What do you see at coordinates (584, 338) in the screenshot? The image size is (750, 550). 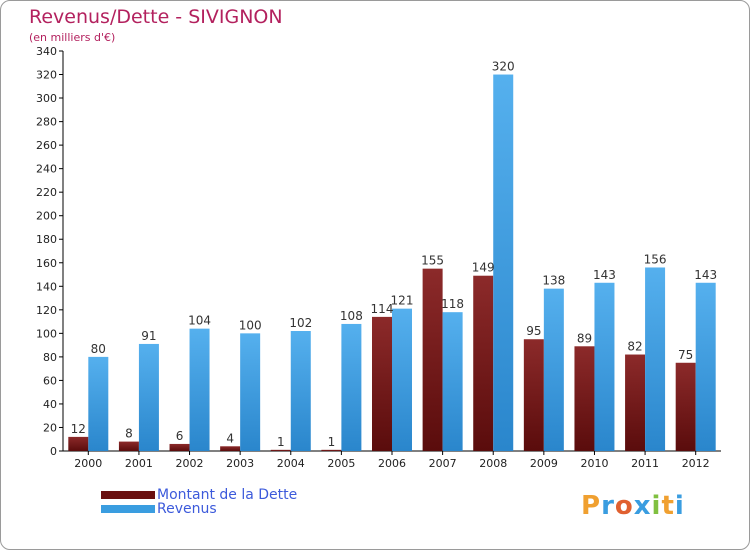 I see `data-label-dette: 89` at bounding box center [584, 338].